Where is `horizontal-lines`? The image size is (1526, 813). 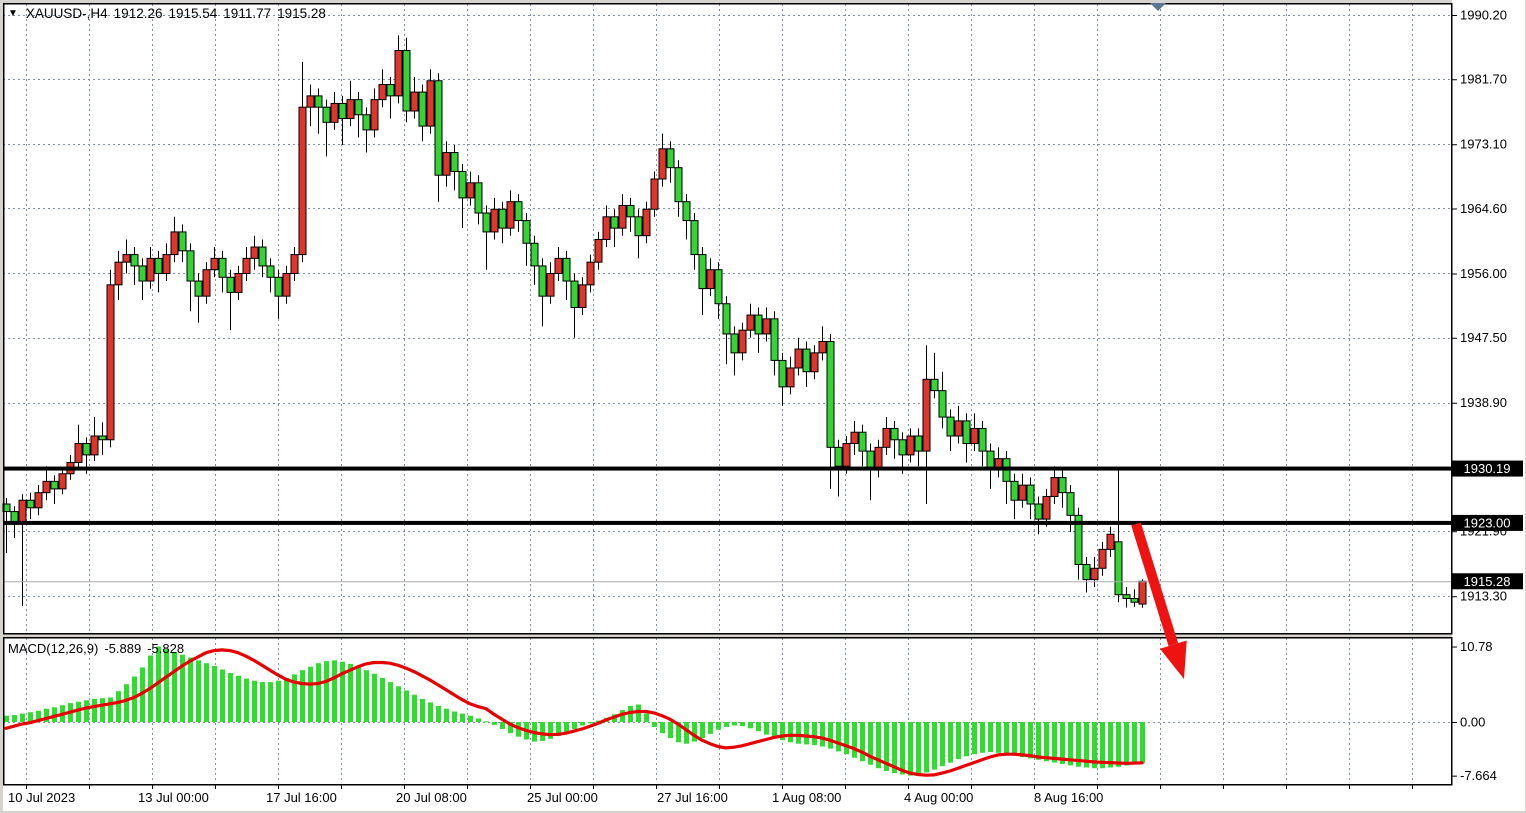 horizontal-lines is located at coordinates (727, 495).